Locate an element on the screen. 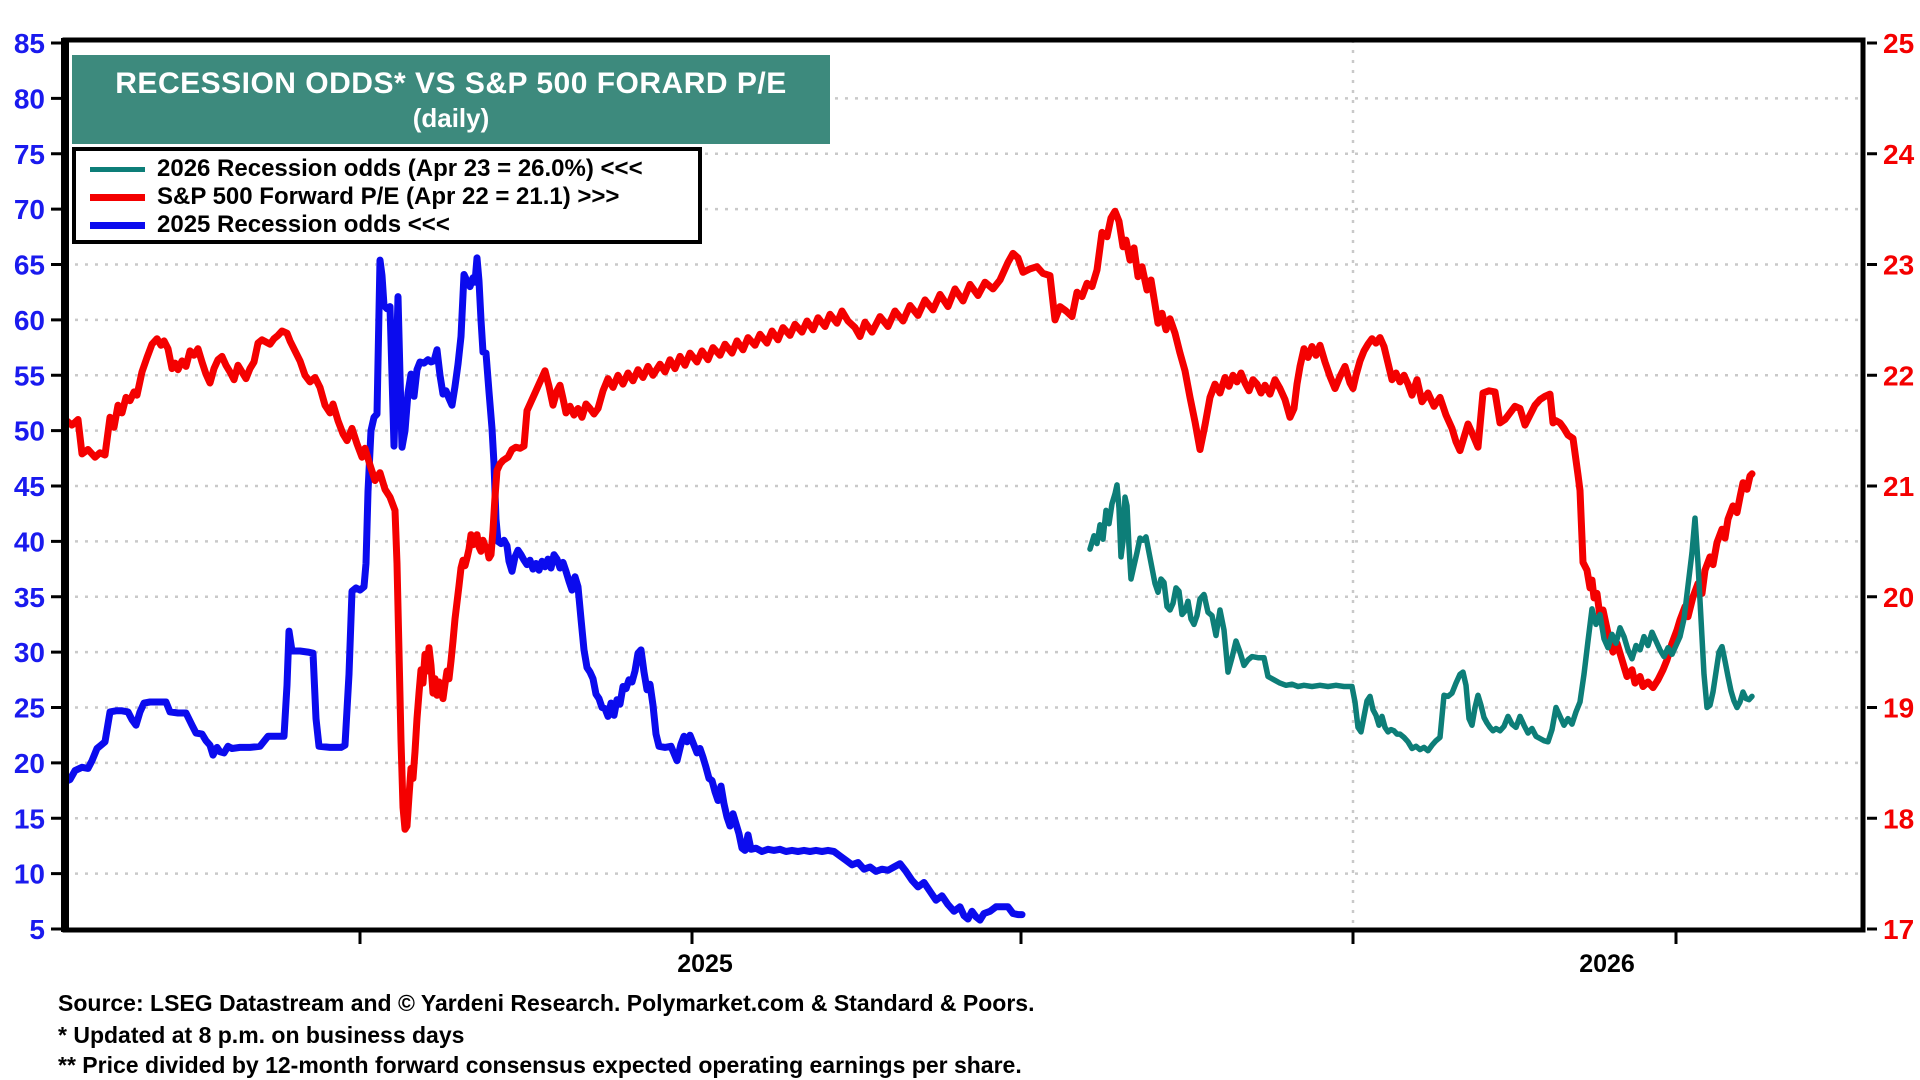  legend-label: 2026 Recession odds (Apr 23 = 26.0%) <<< is located at coordinates (400, 168).